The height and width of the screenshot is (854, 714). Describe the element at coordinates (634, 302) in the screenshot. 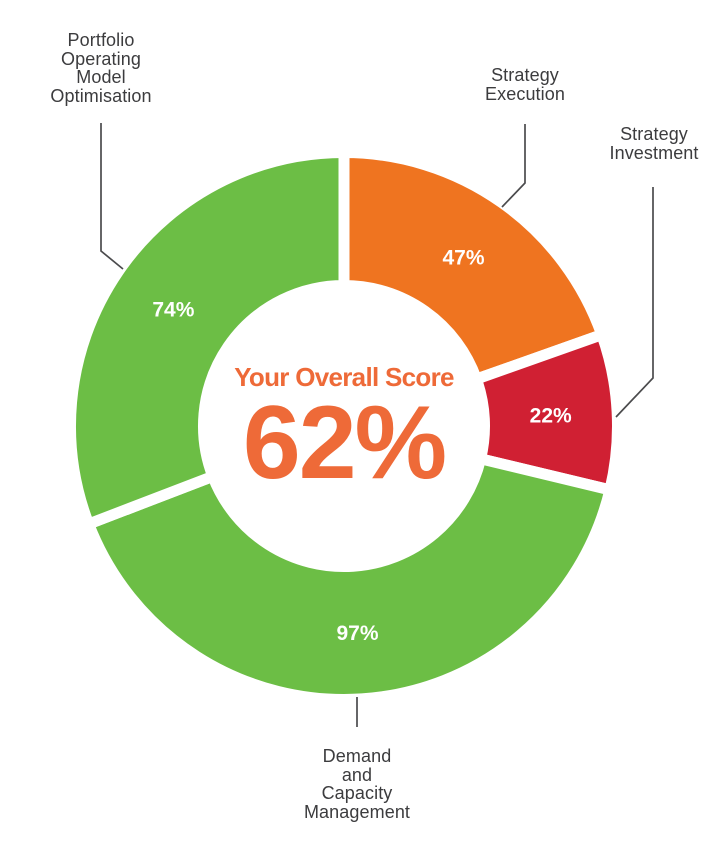

I see `leader-line-strategy-investment` at that location.